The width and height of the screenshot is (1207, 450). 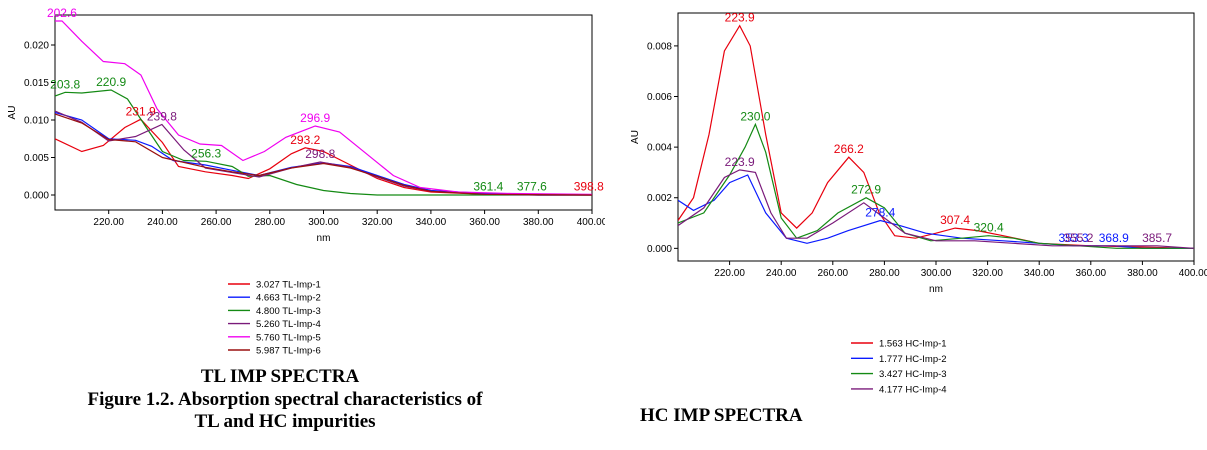 I want to click on peak-label: 398.8, so click(x=589, y=186).